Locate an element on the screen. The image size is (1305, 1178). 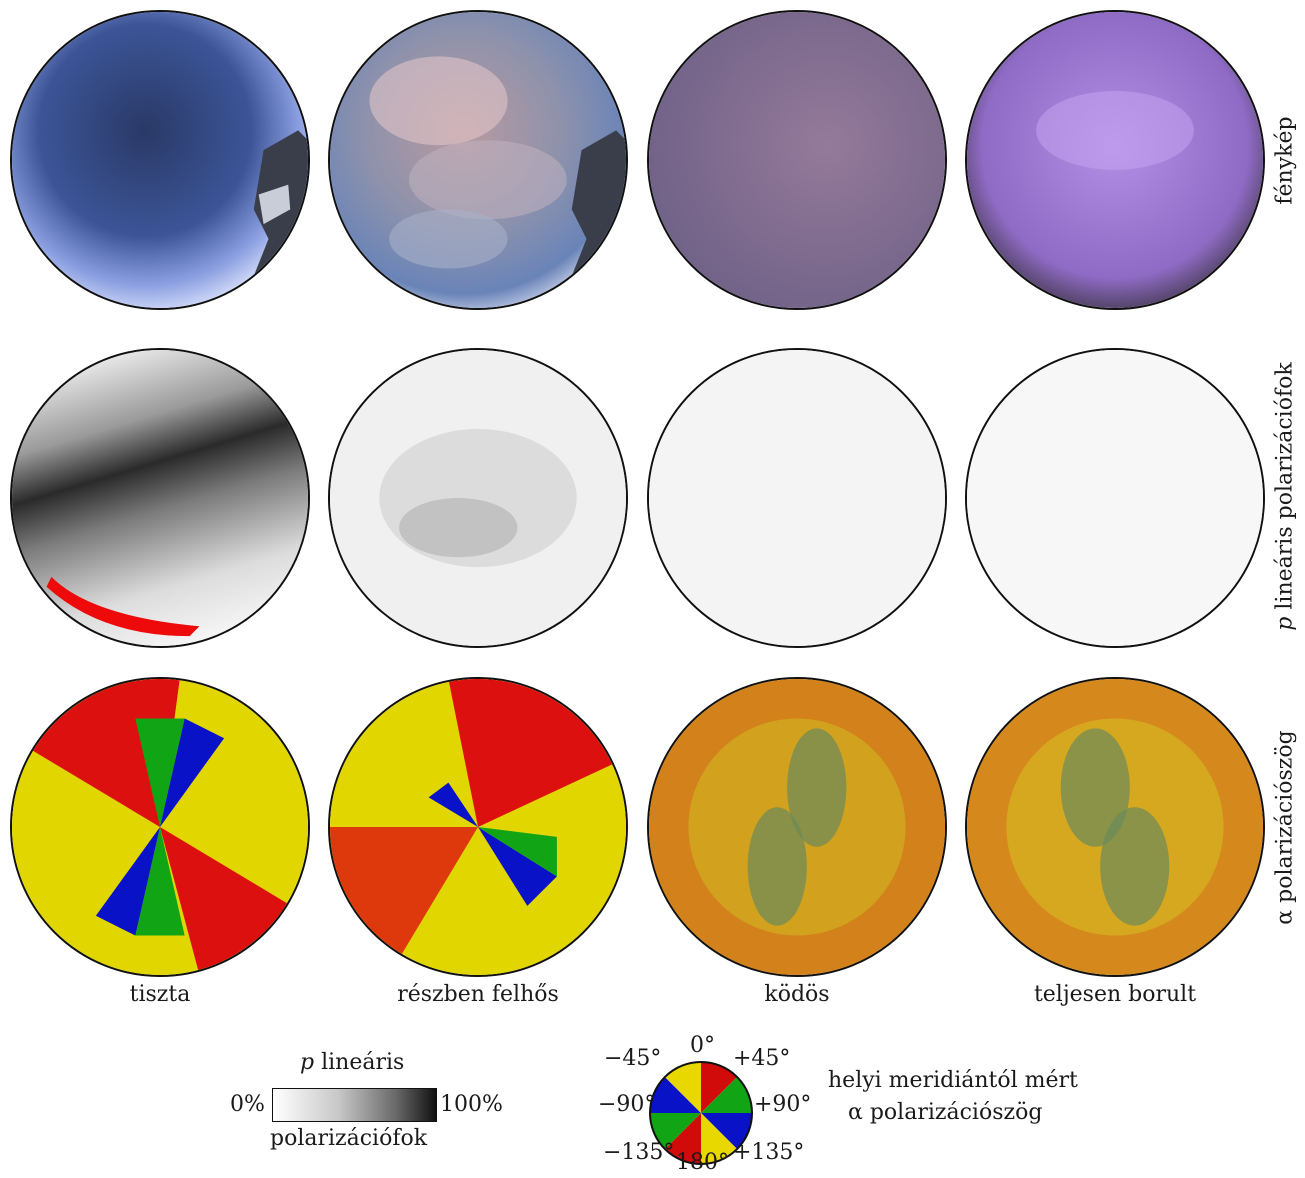
wheel-tick-top-left: −45° is located at coordinates (633, 1058).